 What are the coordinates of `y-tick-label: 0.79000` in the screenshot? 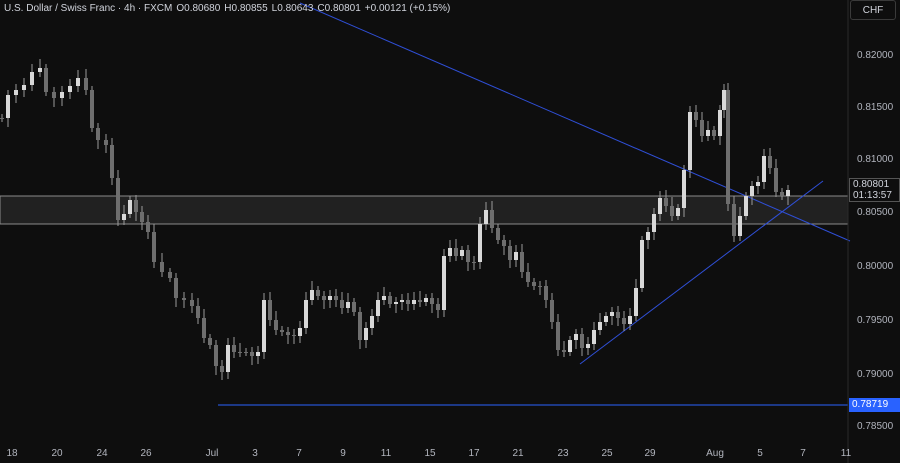 It's located at (875, 374).